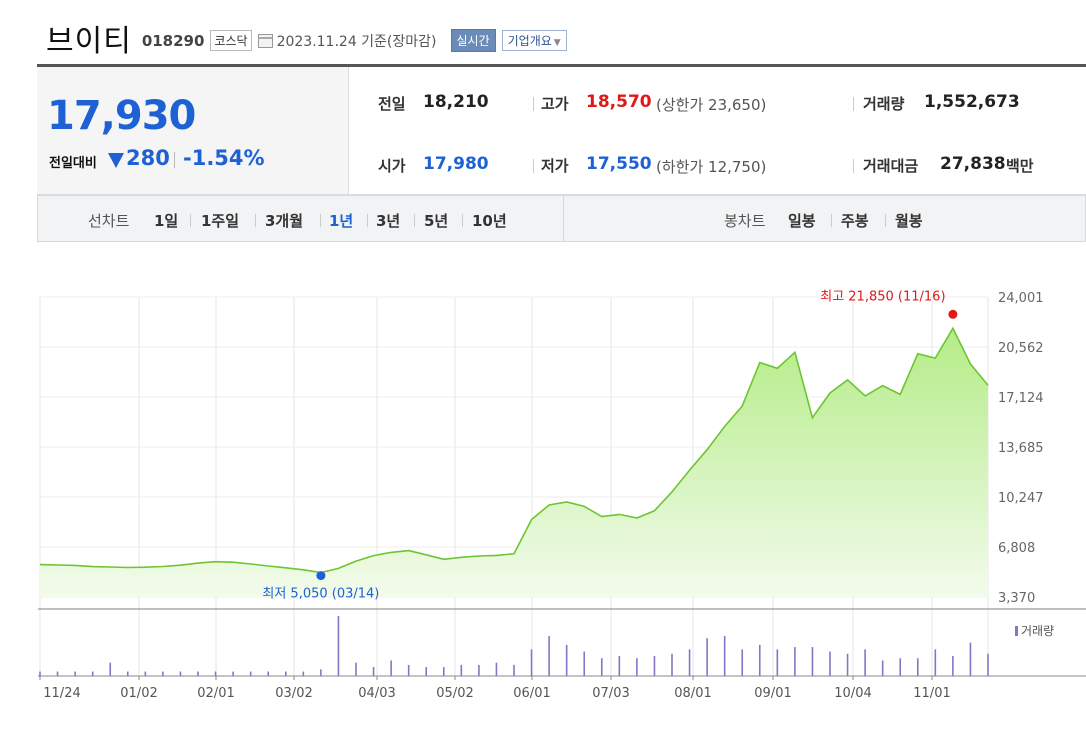  What do you see at coordinates (1021, 498) in the screenshot?
I see `y-tick-label: 10,247` at bounding box center [1021, 498].